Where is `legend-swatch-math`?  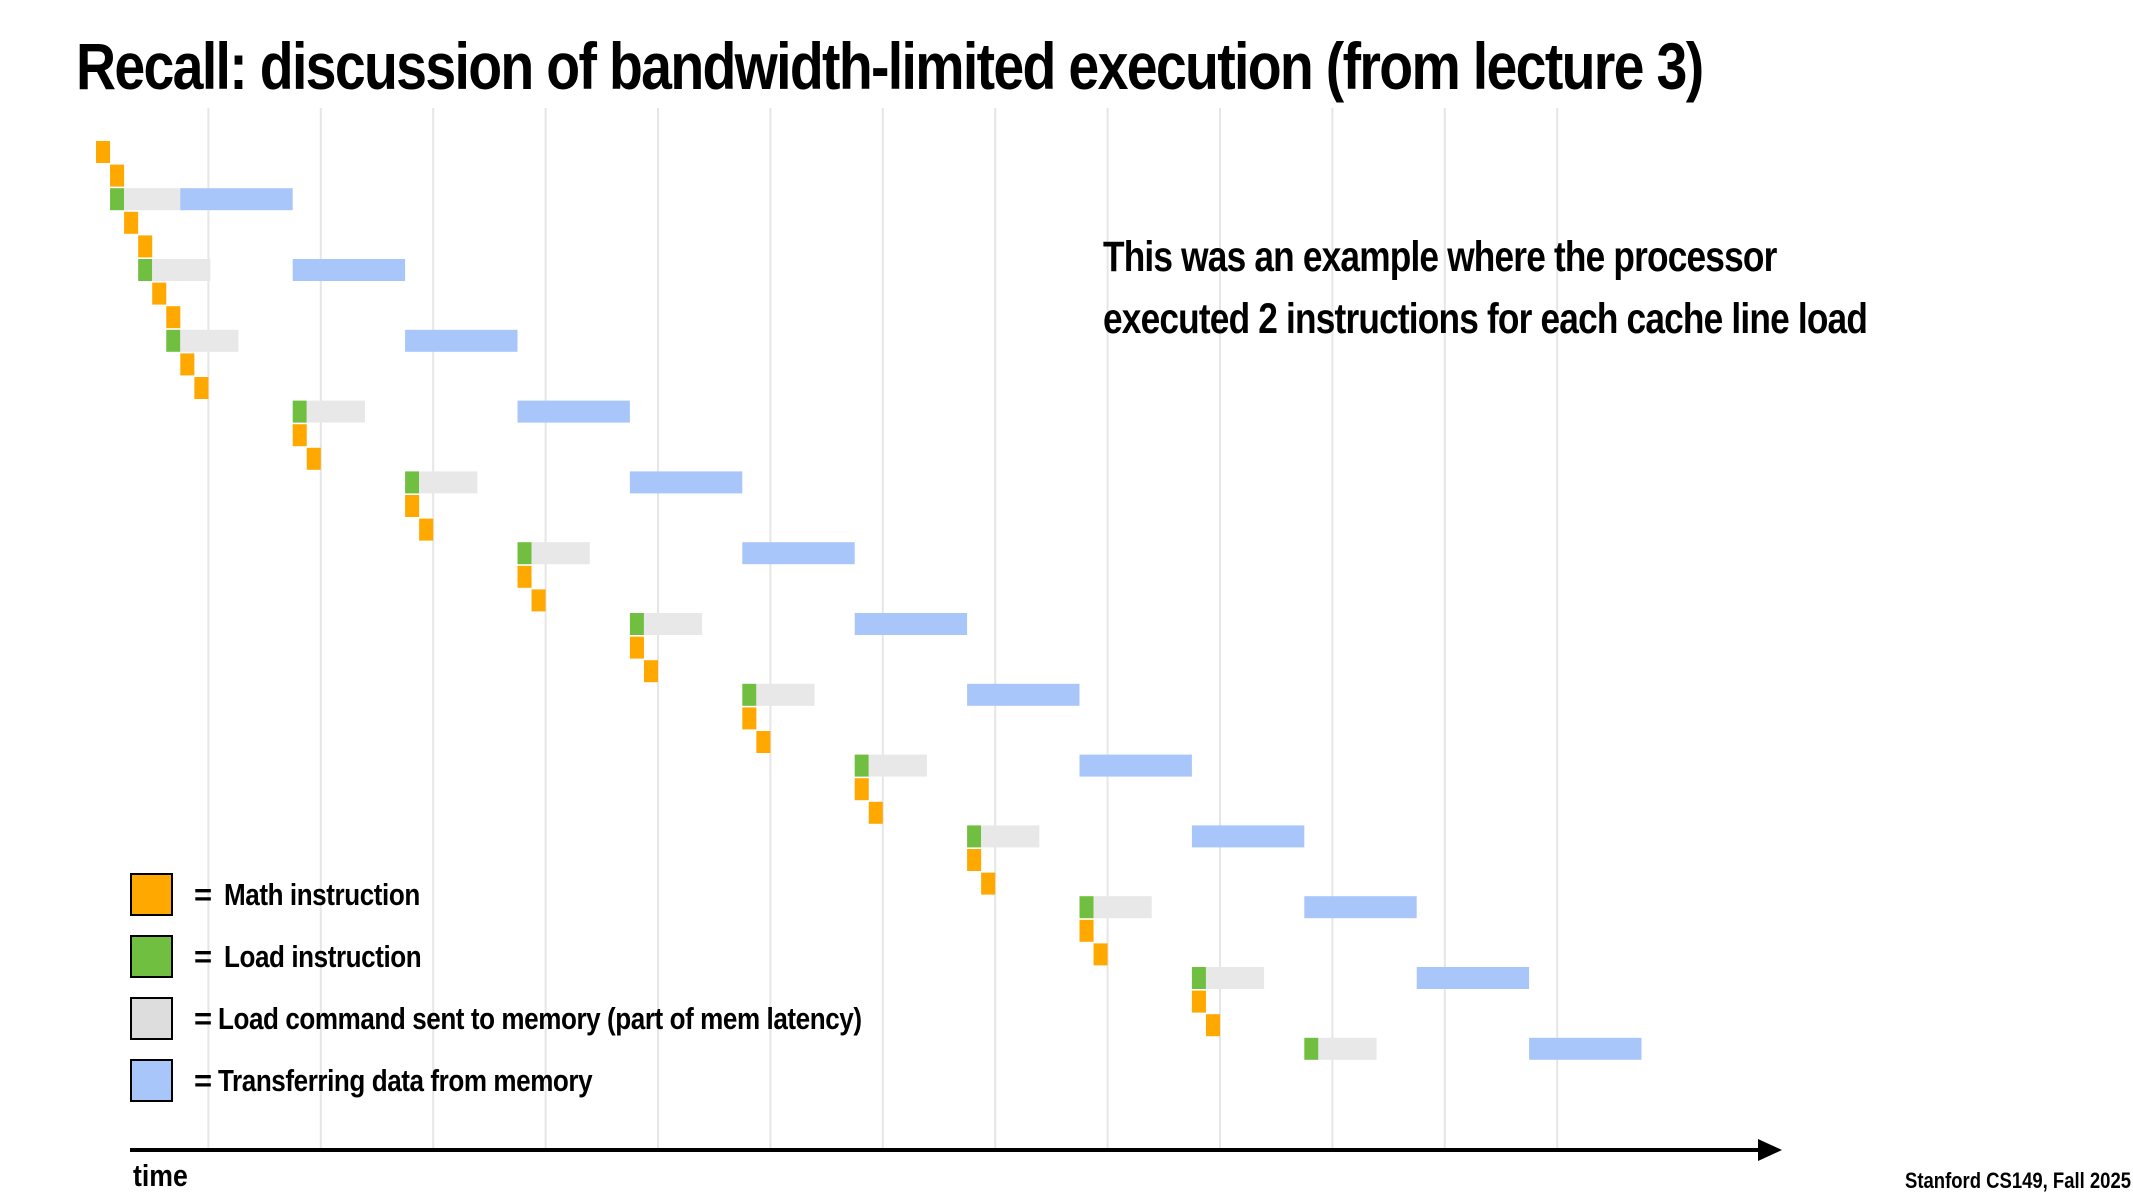 legend-swatch-math is located at coordinates (151, 894).